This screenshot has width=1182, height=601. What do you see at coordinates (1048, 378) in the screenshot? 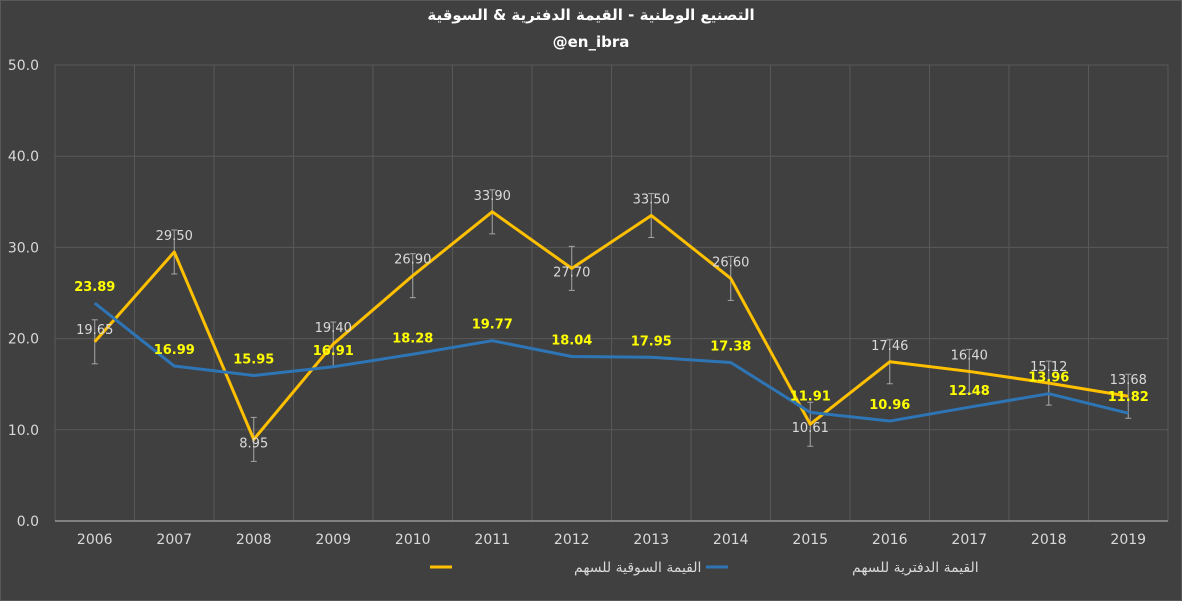
I see `book-value-label: 13.96` at bounding box center [1048, 378].